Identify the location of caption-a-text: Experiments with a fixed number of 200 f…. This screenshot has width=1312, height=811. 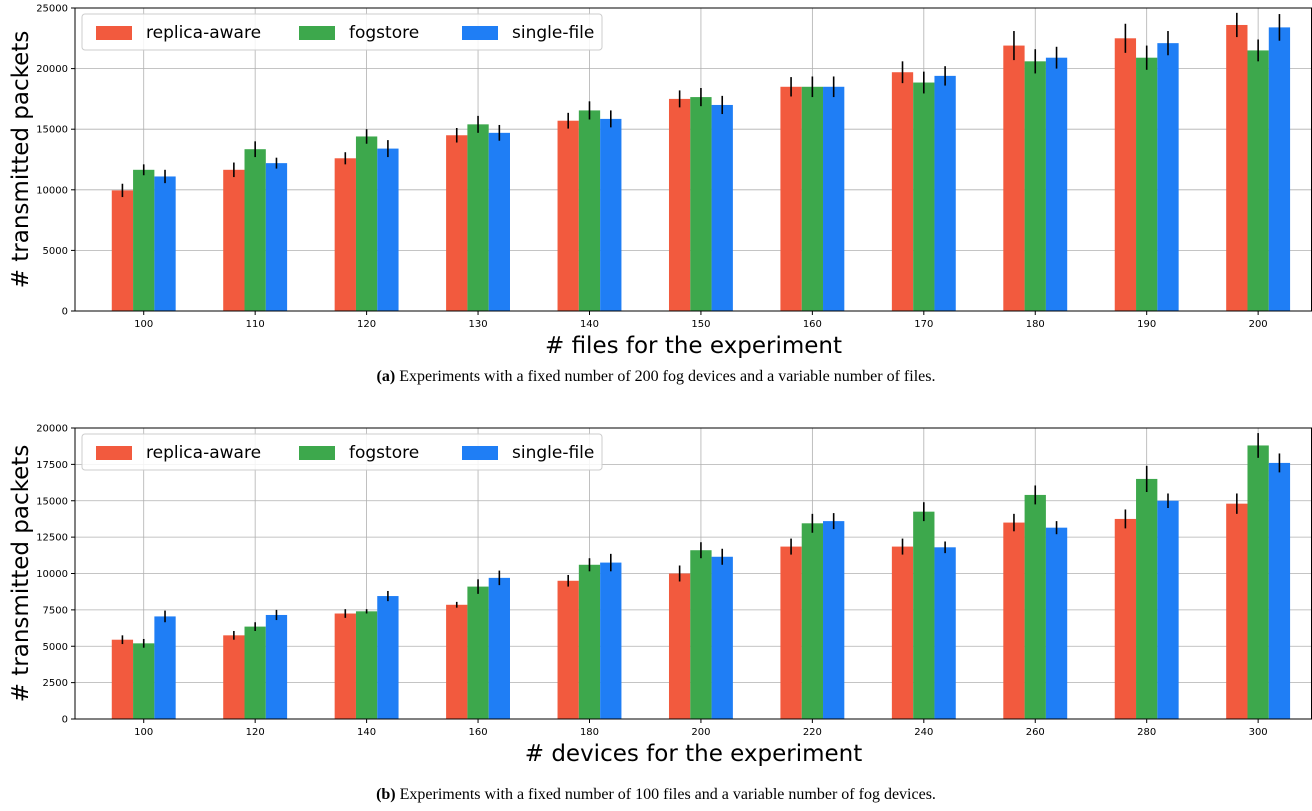
(665, 376).